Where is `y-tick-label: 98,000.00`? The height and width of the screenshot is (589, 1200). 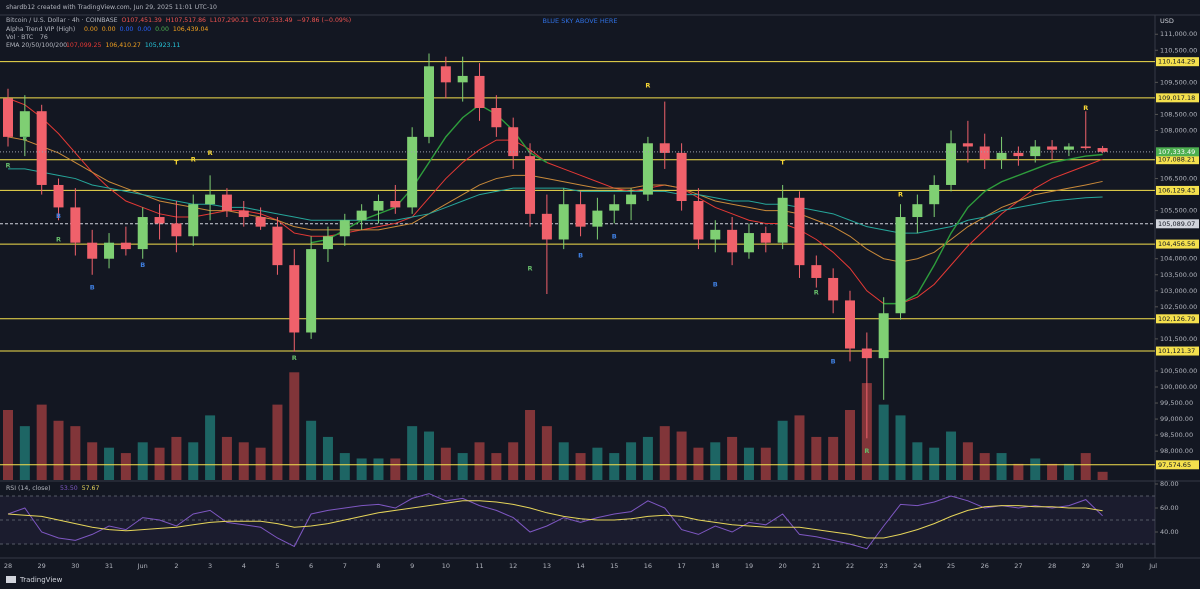 y-tick-label: 98,000.00 is located at coordinates (1176, 451).